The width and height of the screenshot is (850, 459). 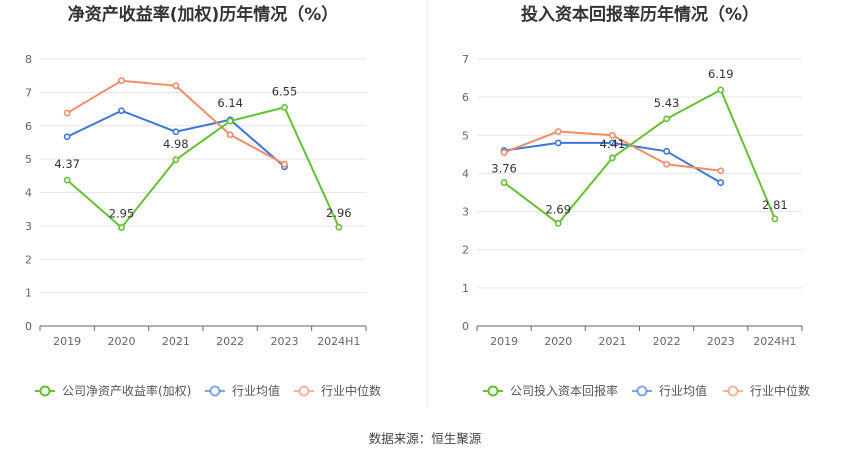 I want to click on data-label: 2.69, so click(x=558, y=209).